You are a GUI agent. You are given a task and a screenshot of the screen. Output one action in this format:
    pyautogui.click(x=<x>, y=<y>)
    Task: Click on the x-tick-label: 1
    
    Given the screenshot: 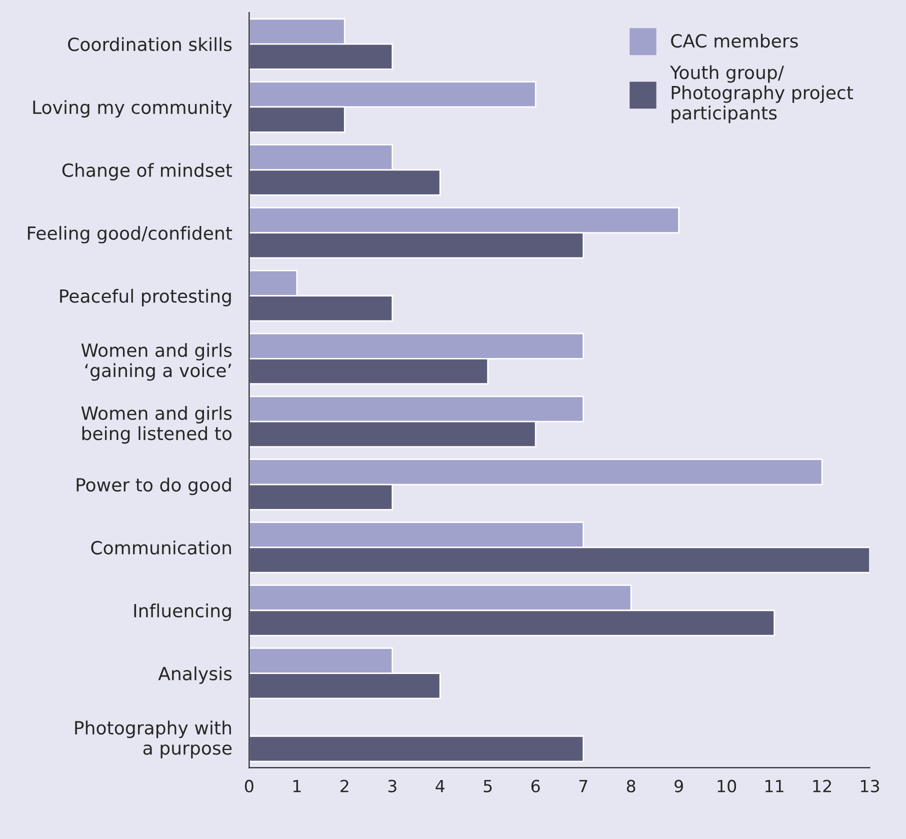 What is the action you would take?
    pyautogui.click(x=297, y=786)
    